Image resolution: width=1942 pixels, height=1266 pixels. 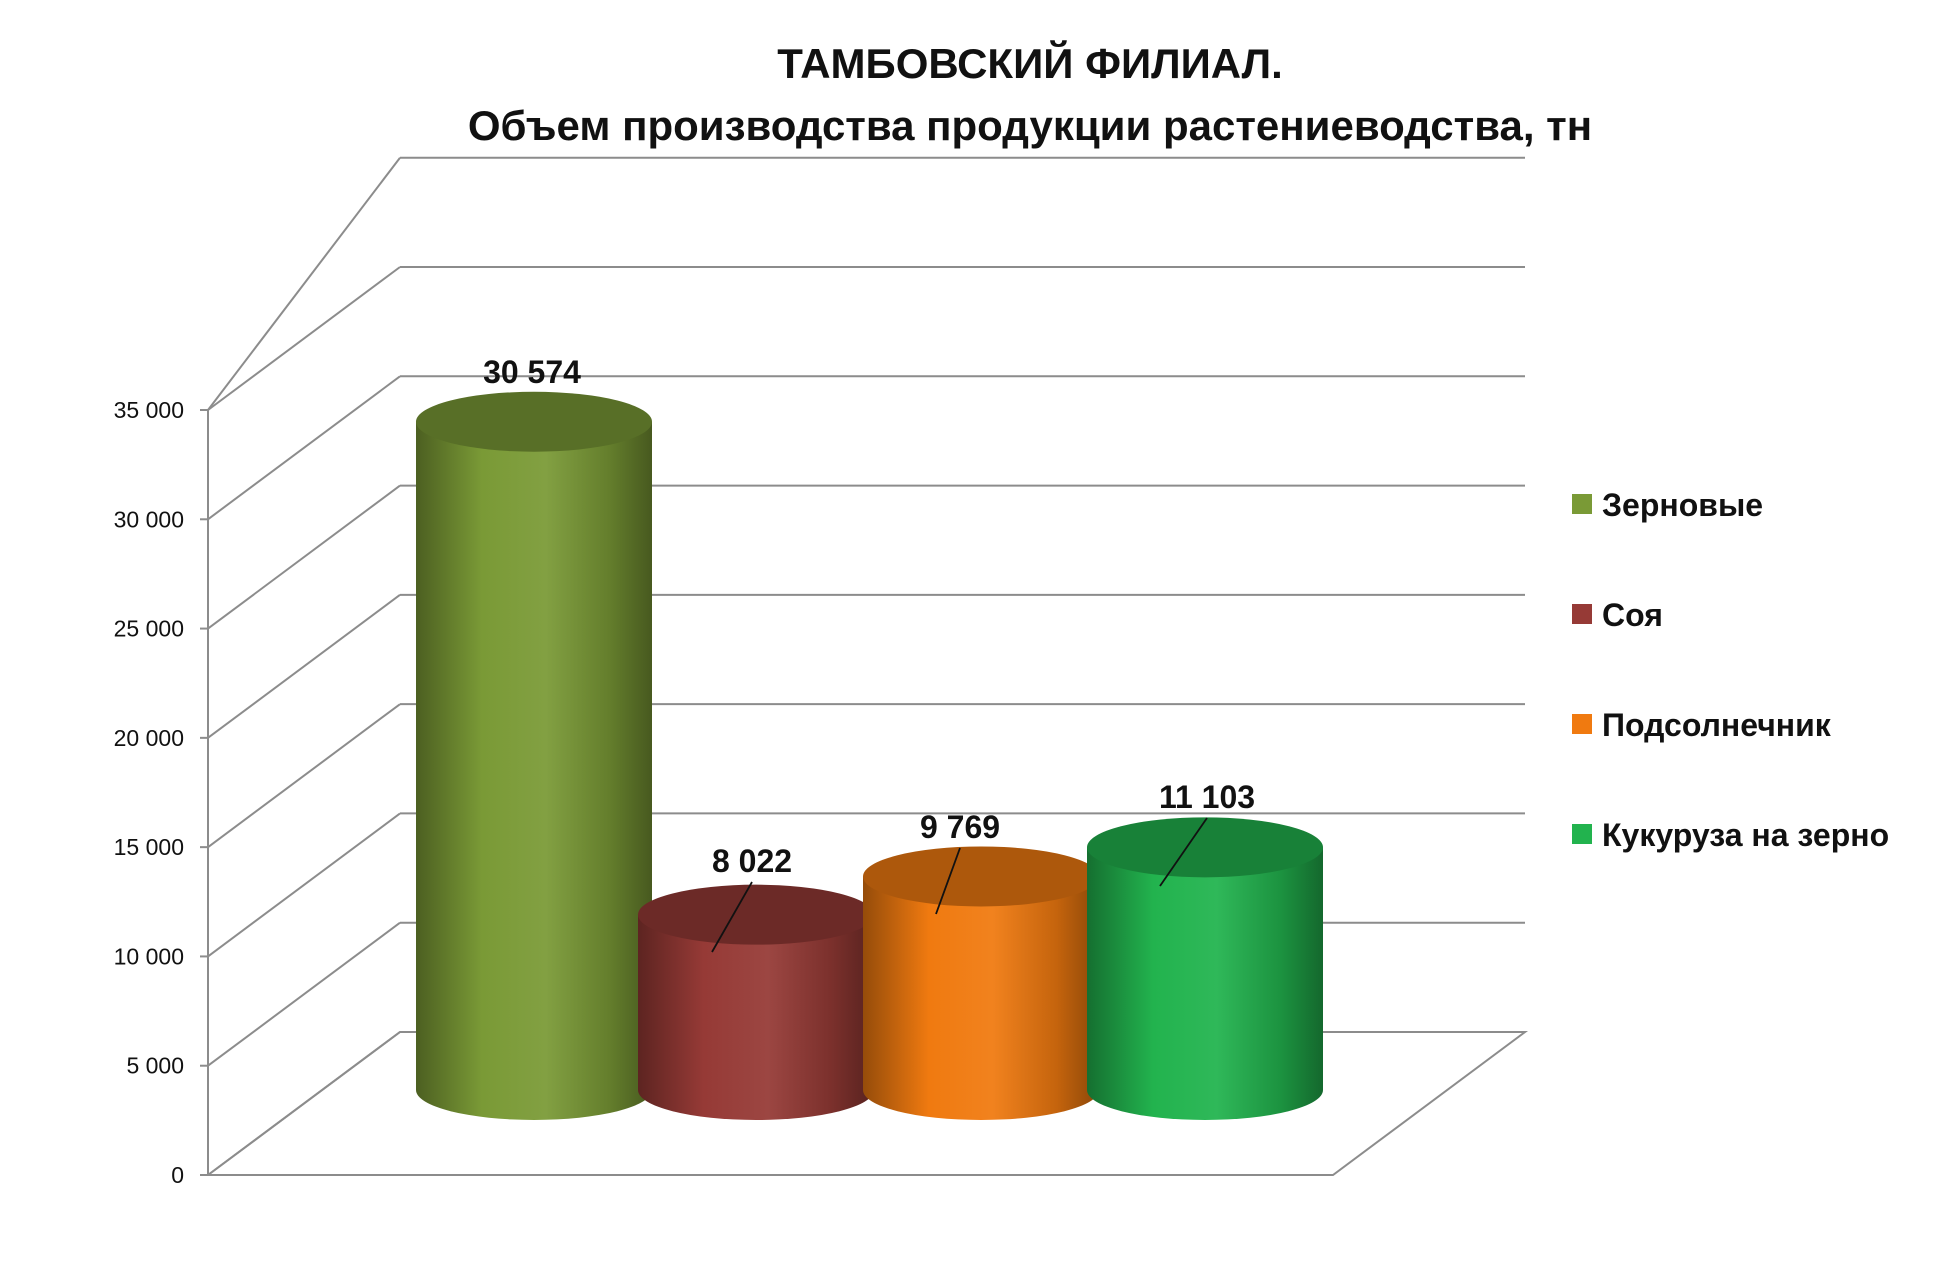 I want to click on data-label: 30 574, so click(x=532, y=372).